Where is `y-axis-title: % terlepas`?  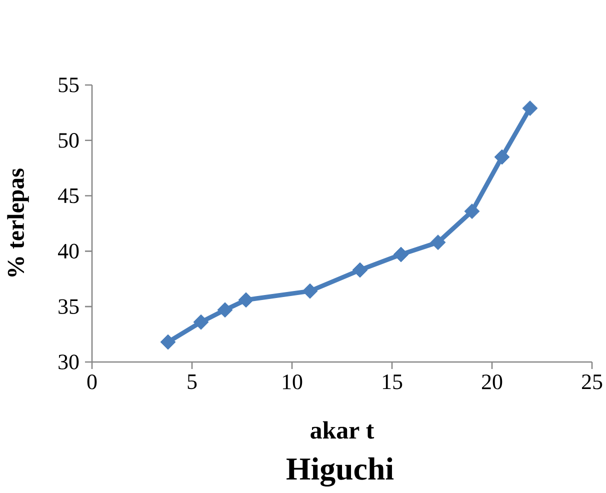
y-axis-title: % terlepas is located at coordinates (18, 222).